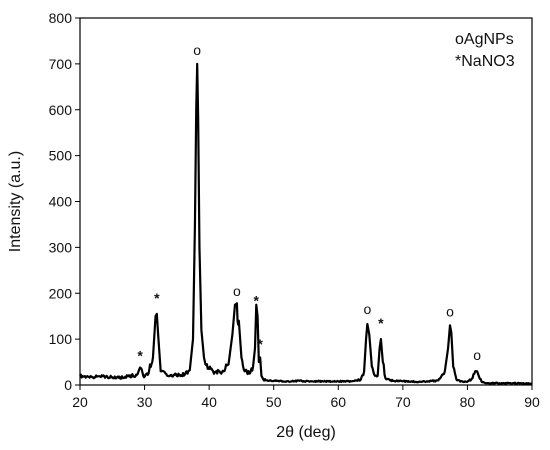  I want to click on legend-label: NaNO3, so click(487, 61).